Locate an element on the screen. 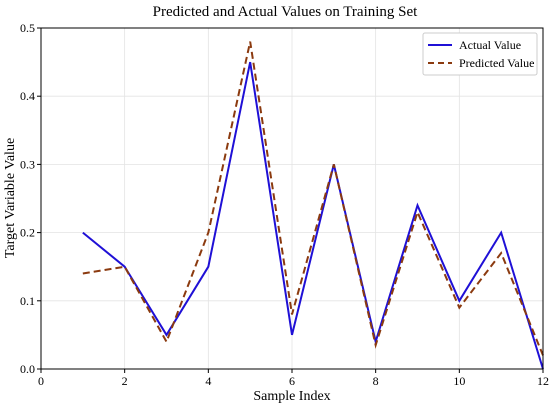 This screenshot has width=550, height=405. y-axis-label: Target Variable Value is located at coordinates (10, 198).